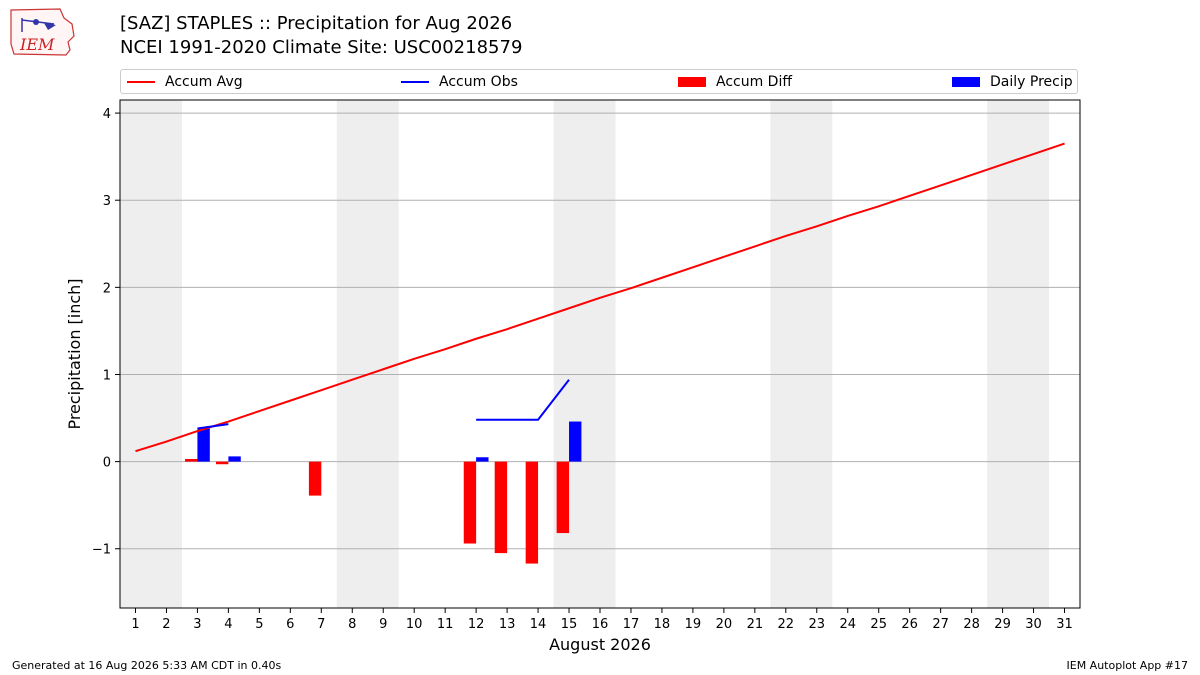 The height and width of the screenshot is (675, 1200). What do you see at coordinates (74, 353) in the screenshot?
I see `y-axis-label: Precipitation [inch]` at bounding box center [74, 353].